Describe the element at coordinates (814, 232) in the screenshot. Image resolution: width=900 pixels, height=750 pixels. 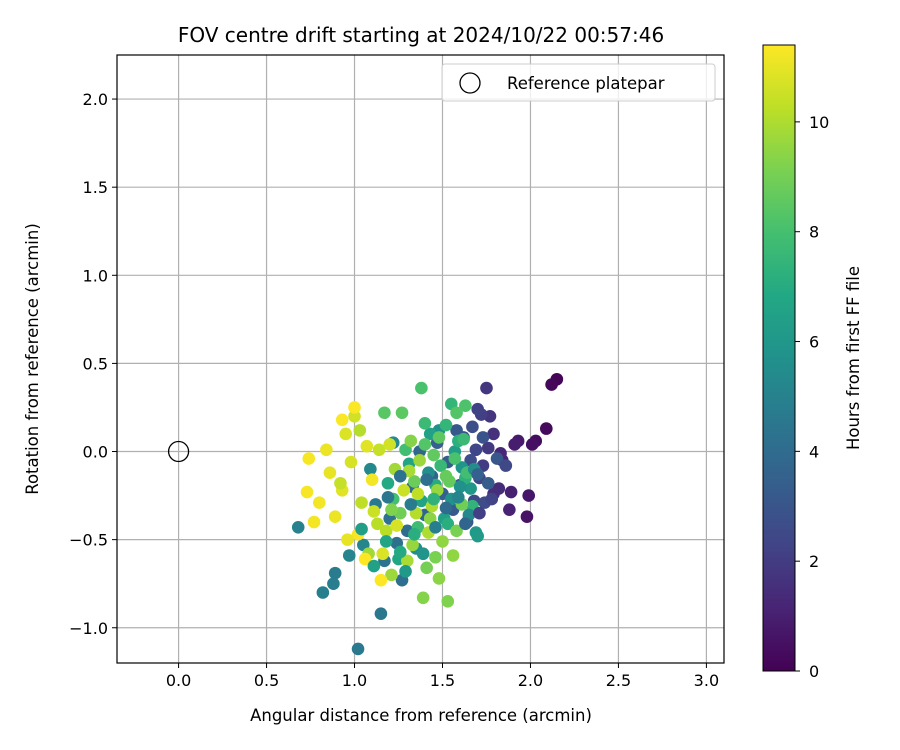
I see `colorbar-tick-label: 8` at that location.